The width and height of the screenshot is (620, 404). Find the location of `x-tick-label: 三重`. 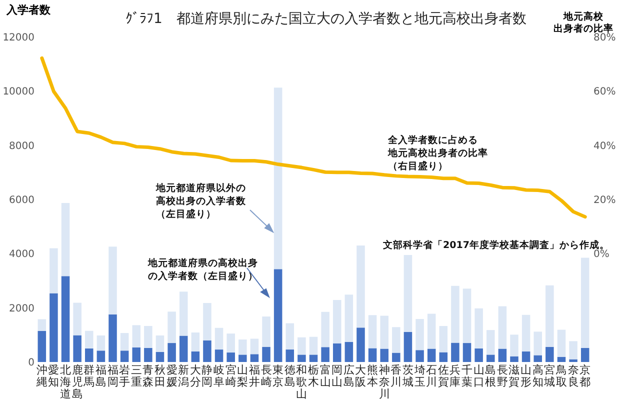

x-tick-label: 三重 is located at coordinates (136, 376).